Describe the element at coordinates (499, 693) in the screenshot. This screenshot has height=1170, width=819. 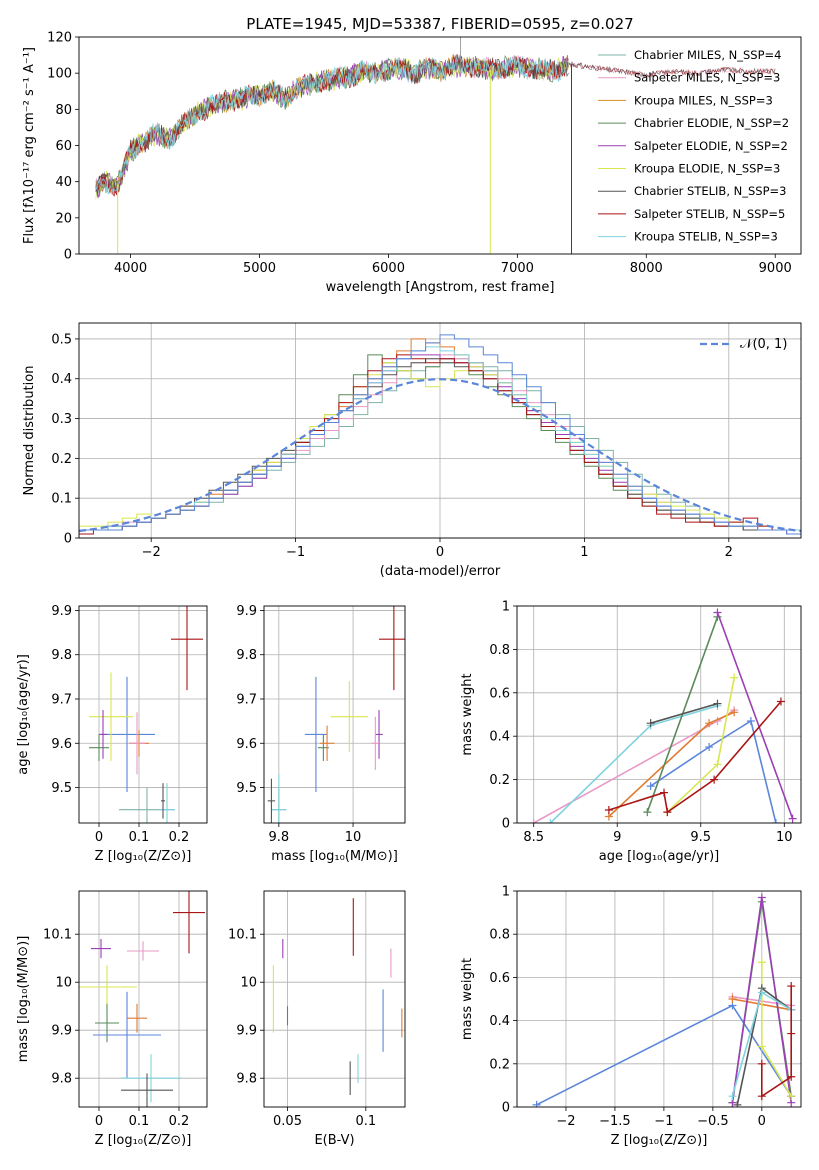
I see `y-tick-label: 0.6` at that location.